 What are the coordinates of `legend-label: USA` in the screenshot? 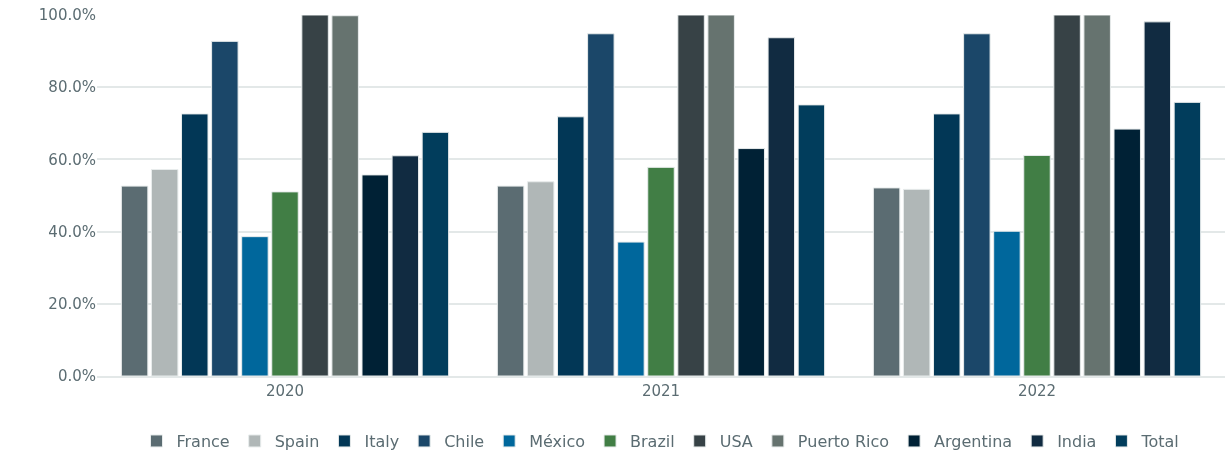 It's located at (736, 442).